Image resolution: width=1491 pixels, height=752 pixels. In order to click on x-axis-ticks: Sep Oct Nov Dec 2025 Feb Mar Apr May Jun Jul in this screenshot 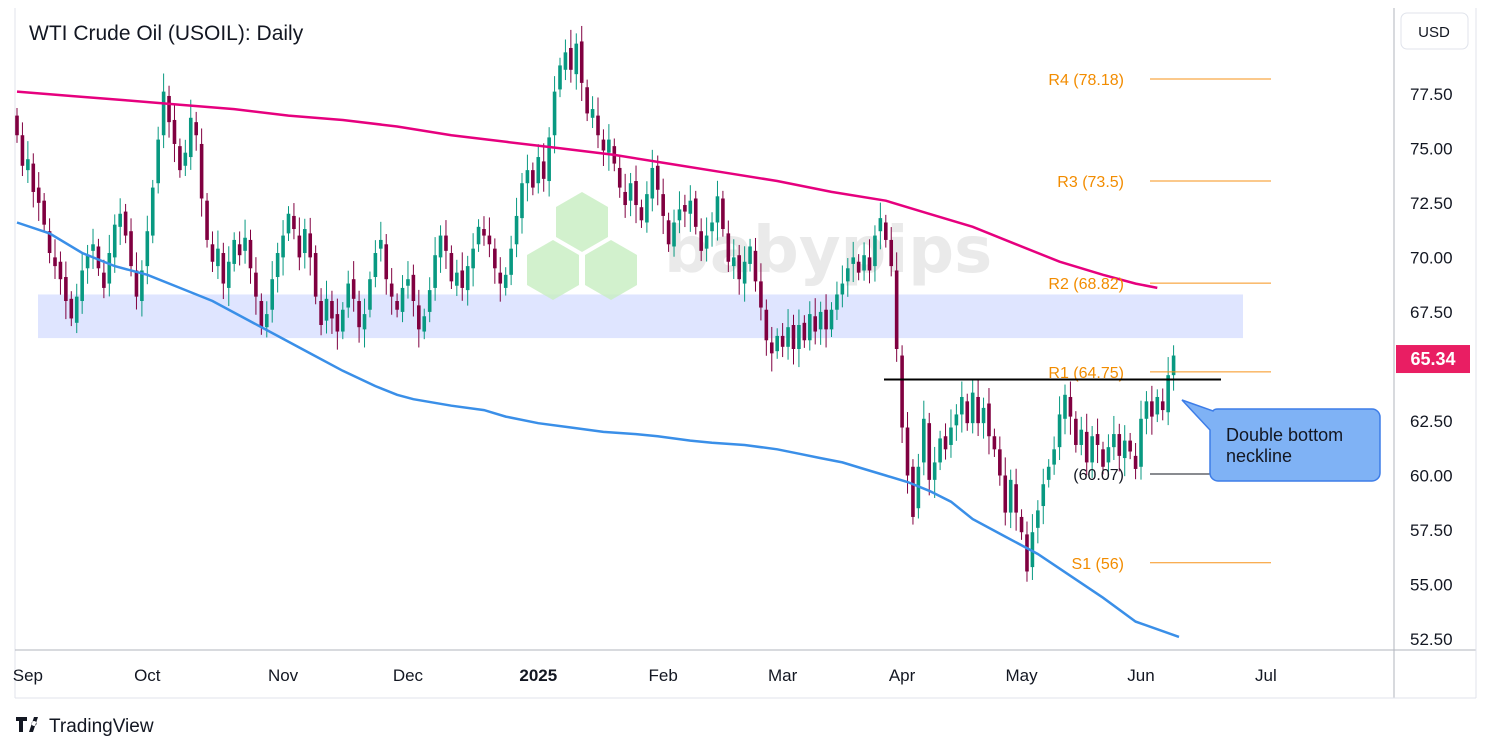, I will do `click(645, 675)`.